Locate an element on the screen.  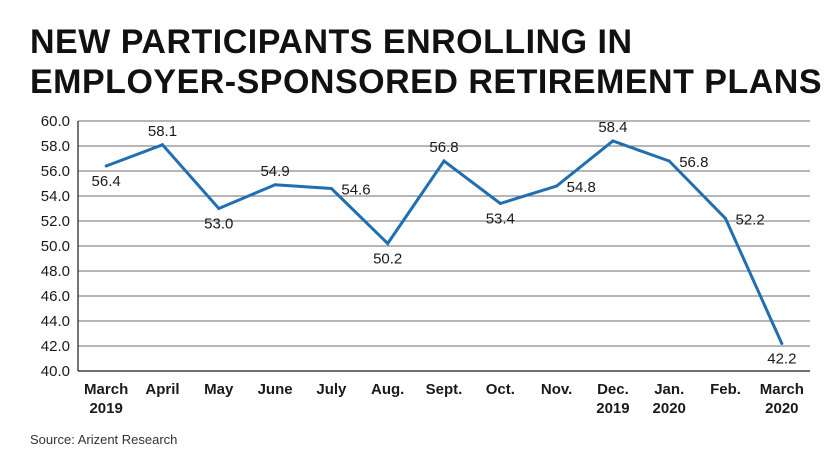
y-tick-label: 54.0 is located at coordinates (55, 196).